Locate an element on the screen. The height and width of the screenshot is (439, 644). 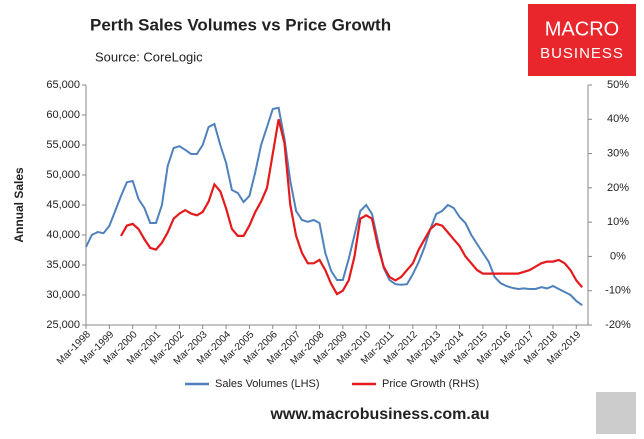
logo-box is located at coordinates (582, 40).